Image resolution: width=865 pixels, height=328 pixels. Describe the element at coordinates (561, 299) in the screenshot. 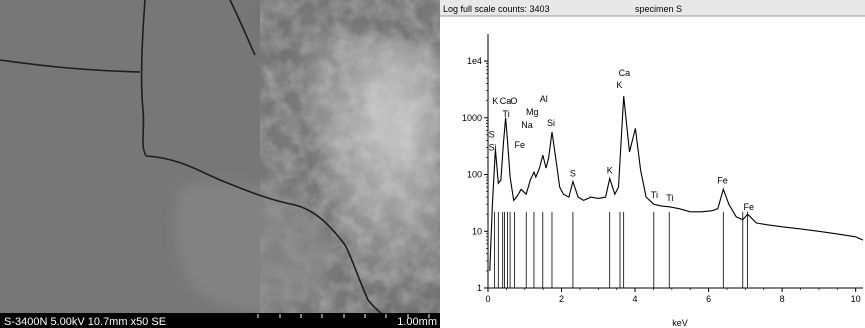

I see `x-tick-label: 2` at that location.